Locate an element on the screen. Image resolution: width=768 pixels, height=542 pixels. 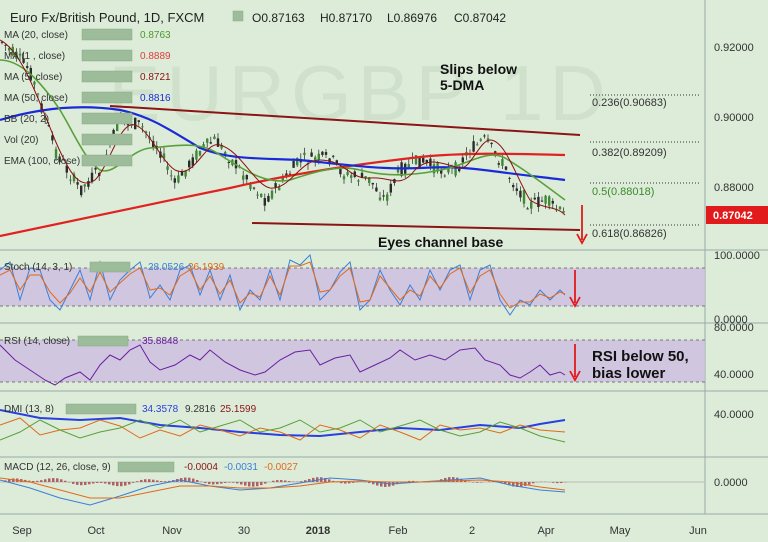
macd-signal-value: -0.0027 is located at coordinates (281, 467).